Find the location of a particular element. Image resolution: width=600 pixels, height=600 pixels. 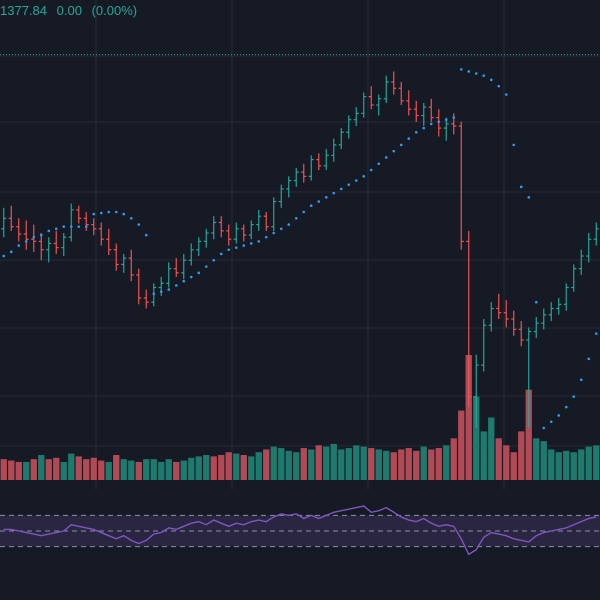

price-change: 0.00 is located at coordinates (69, 10).